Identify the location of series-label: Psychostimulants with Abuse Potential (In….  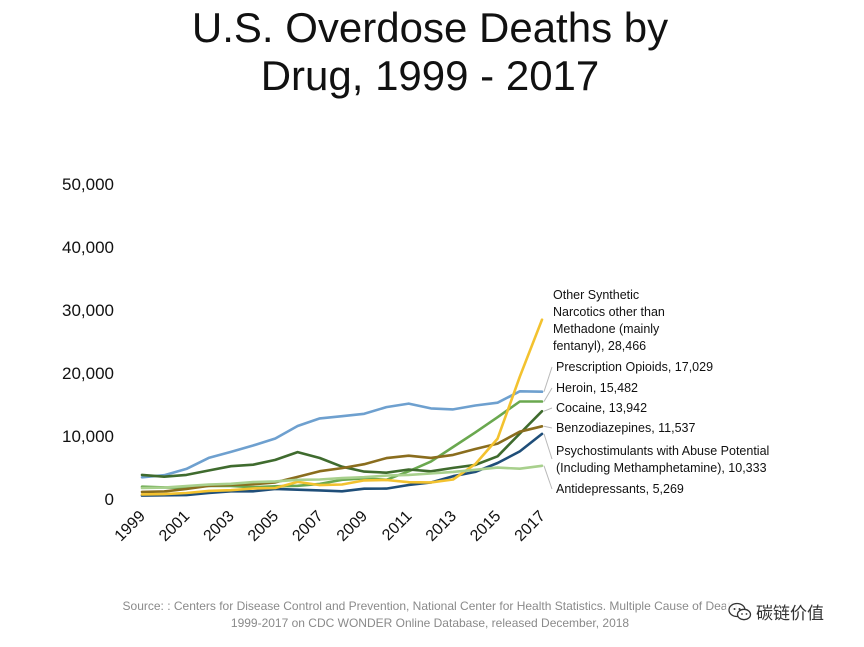
(662, 459).